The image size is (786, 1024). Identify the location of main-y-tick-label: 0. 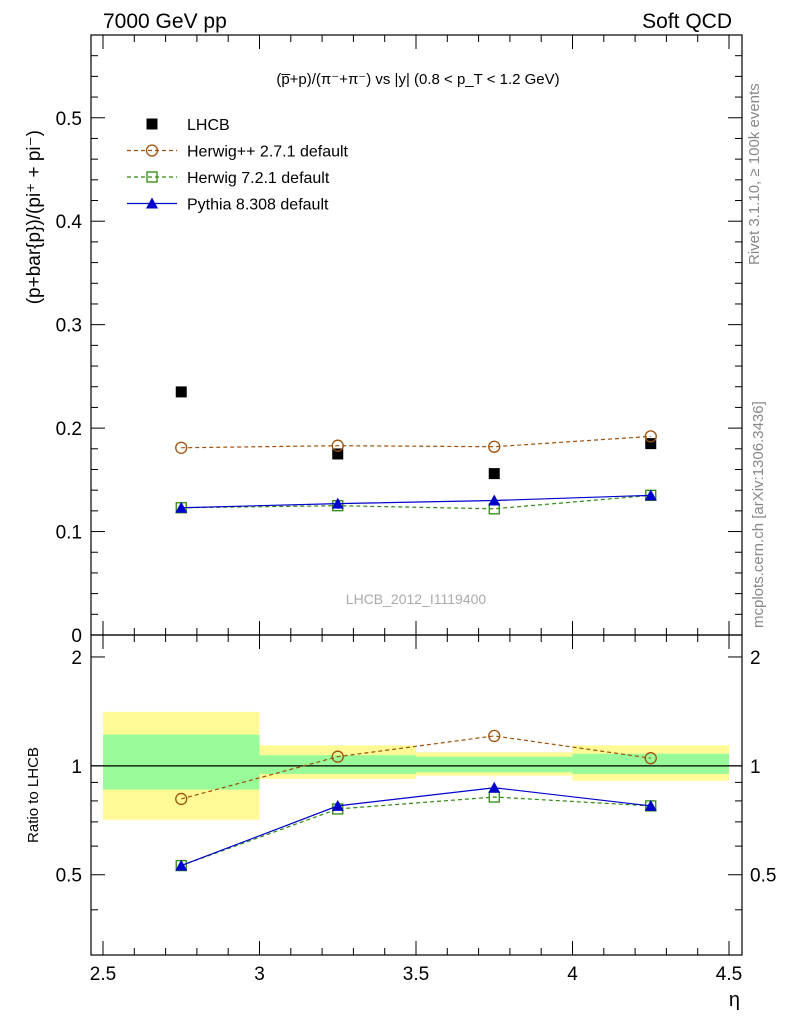
(76, 636).